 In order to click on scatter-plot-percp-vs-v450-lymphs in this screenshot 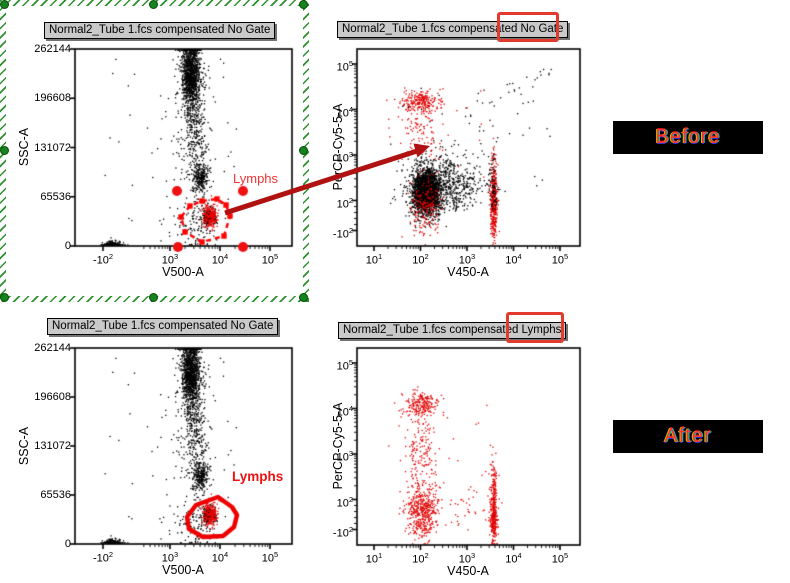, I will do `click(468, 450)`.